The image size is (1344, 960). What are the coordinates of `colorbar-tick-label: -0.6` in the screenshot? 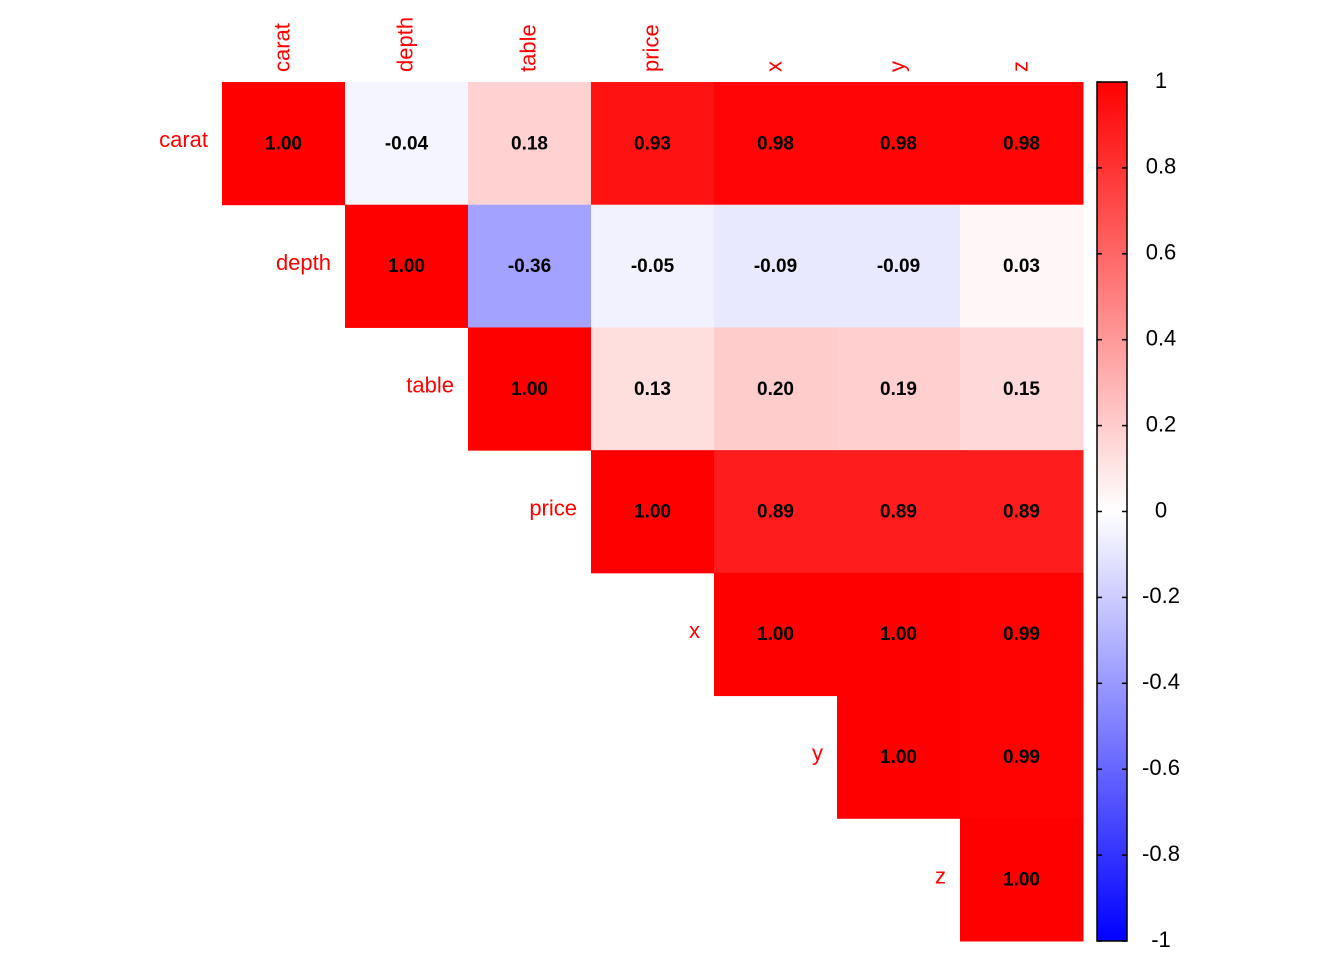 It's located at (1161, 767).